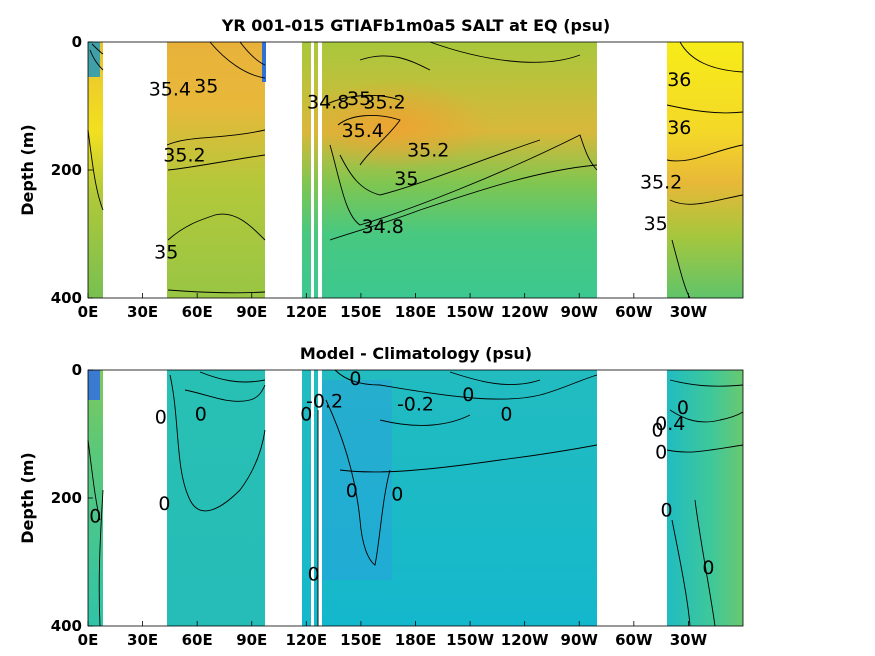 The height and width of the screenshot is (656, 875). Describe the element at coordinates (216, 170) in the screenshot. I see `salt-indian-field` at that location.